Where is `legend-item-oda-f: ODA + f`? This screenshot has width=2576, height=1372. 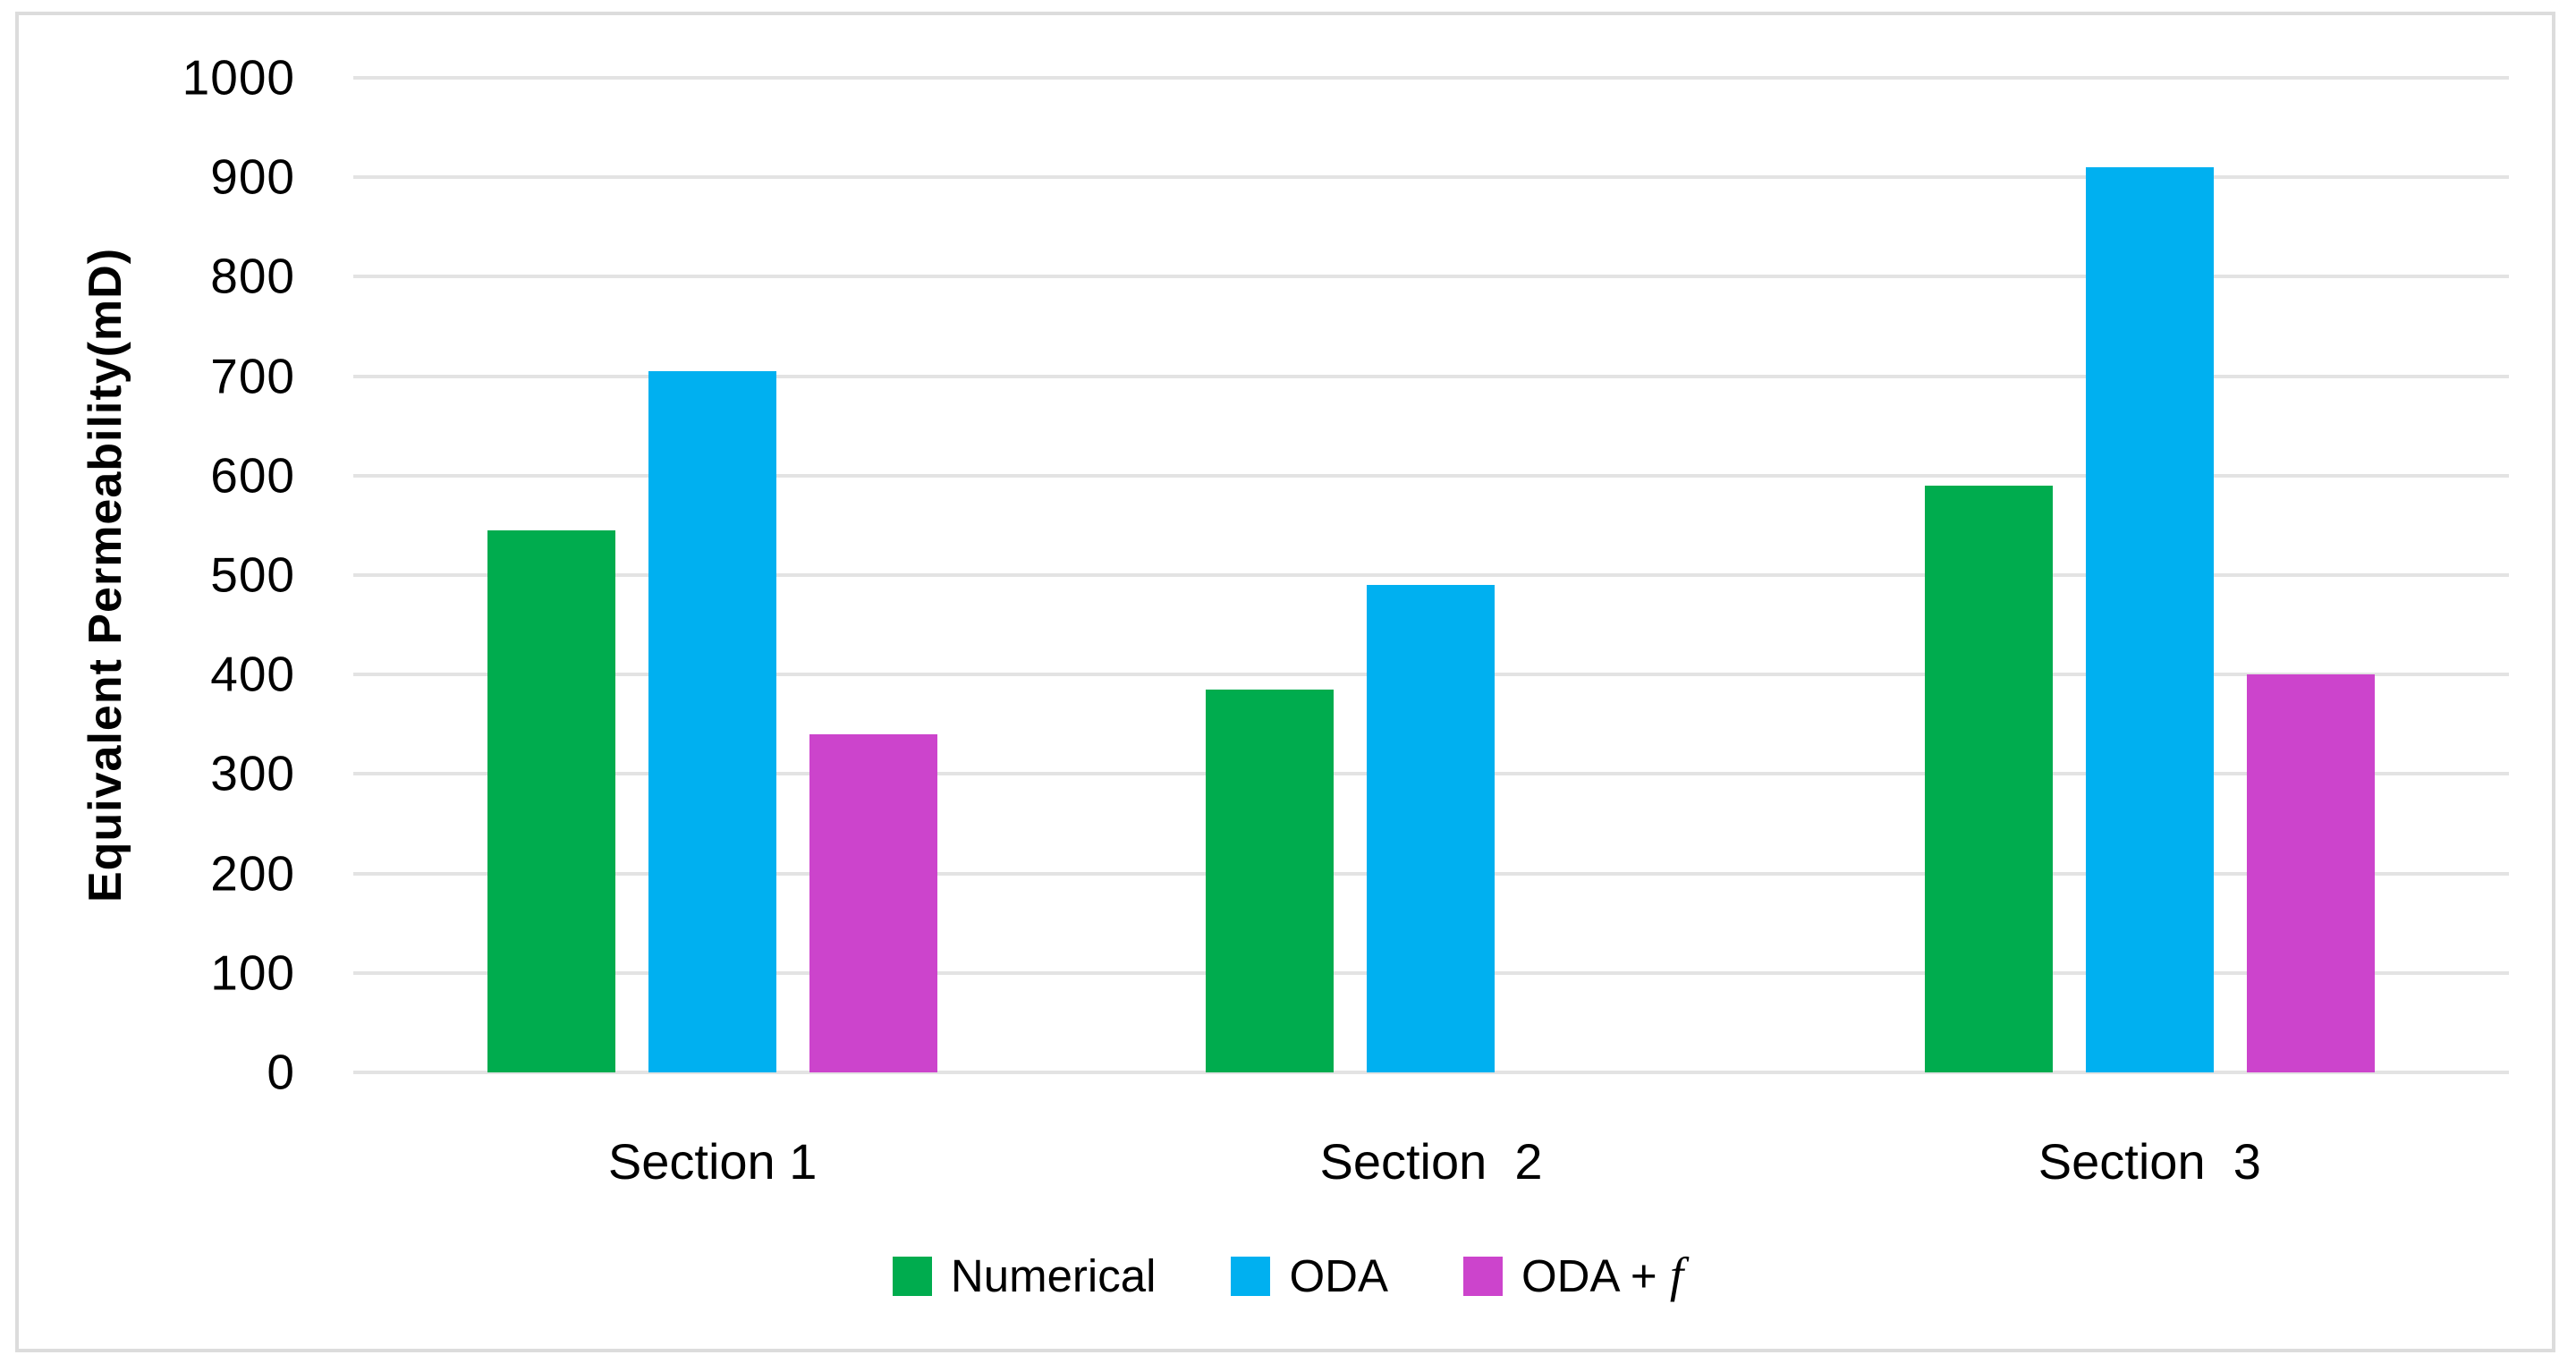 legend-item-oda-f: ODA + f is located at coordinates (1573, 1275).